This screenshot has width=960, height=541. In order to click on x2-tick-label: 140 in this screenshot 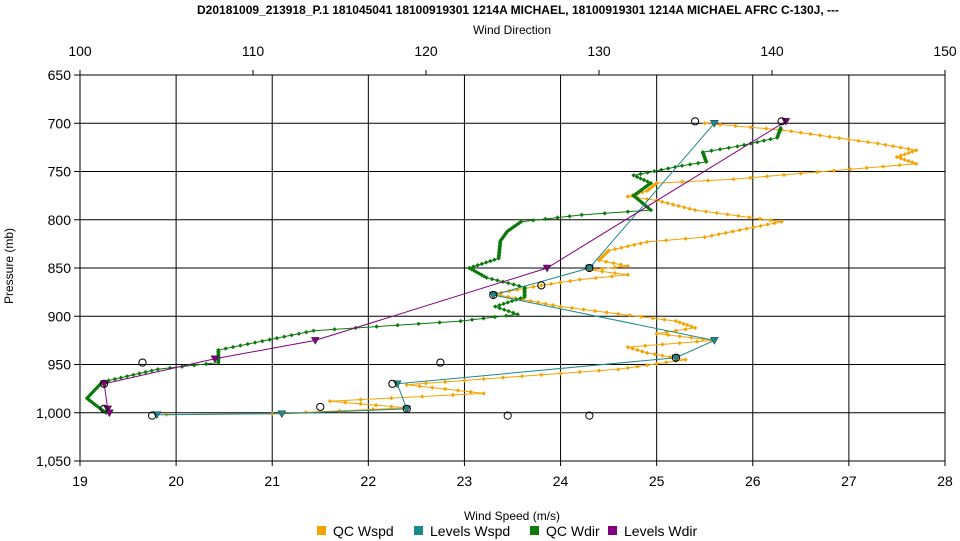, I will do `click(772, 51)`.